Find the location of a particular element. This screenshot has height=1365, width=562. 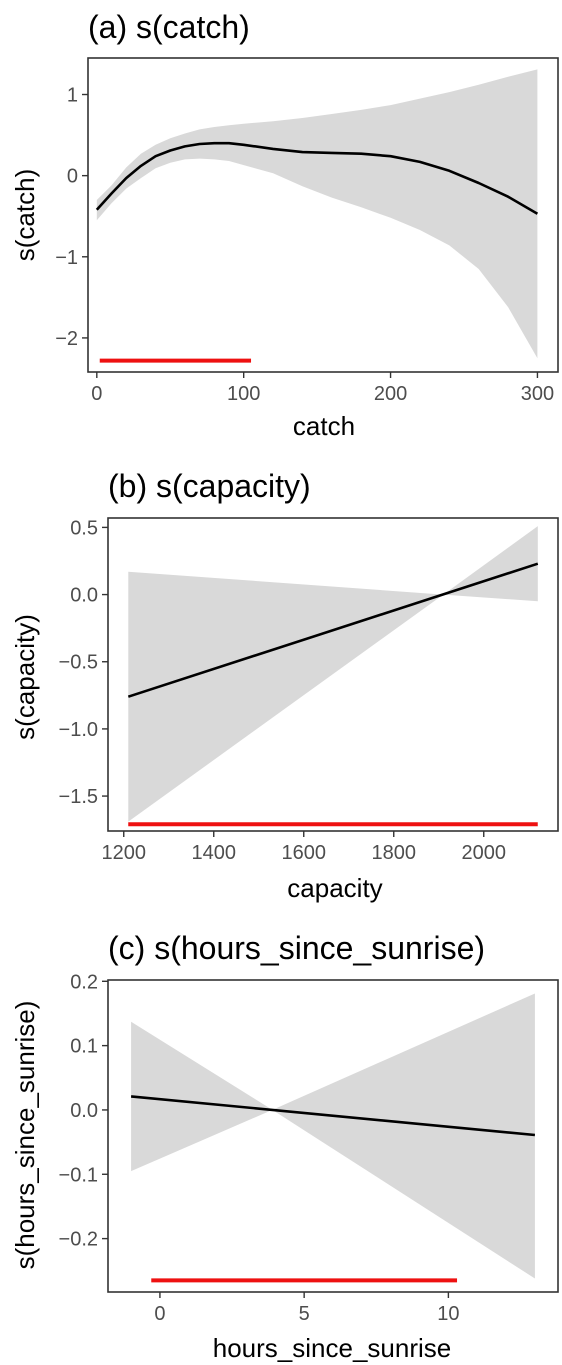

x-tick-label: 1400 is located at coordinates (214, 853).